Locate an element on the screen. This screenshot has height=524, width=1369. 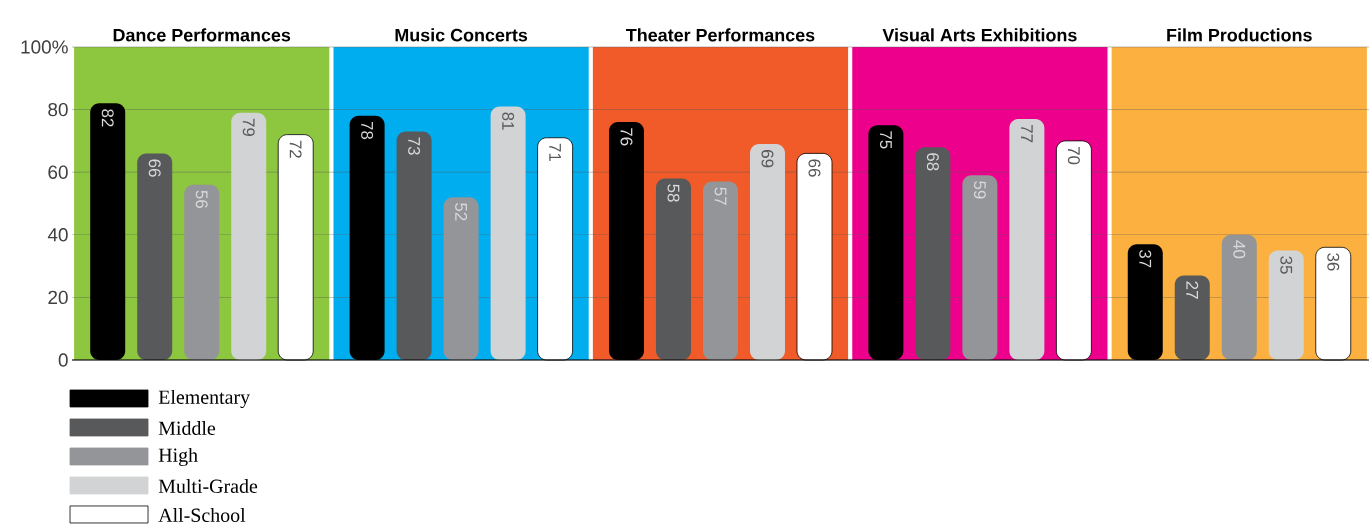
legend-label: Multi-Grade is located at coordinates (208, 485).